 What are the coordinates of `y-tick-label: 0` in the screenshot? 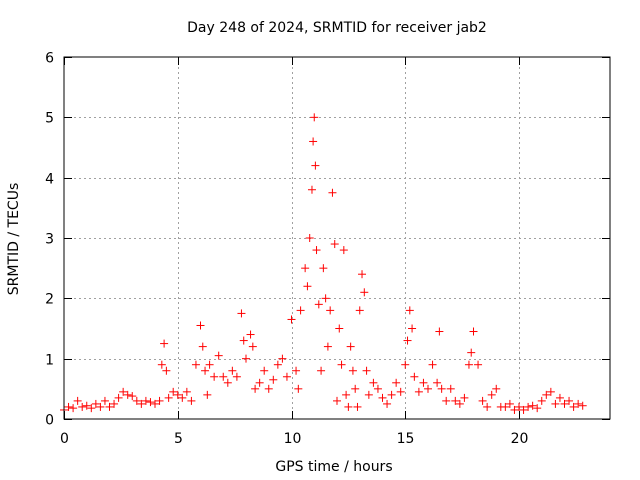 It's located at (49, 421).